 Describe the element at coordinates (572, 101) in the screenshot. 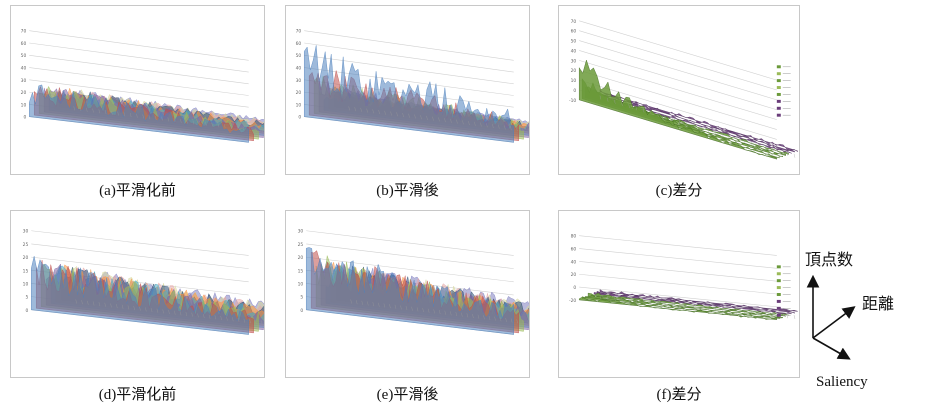

I see `y-tick-label: -10` at that location.